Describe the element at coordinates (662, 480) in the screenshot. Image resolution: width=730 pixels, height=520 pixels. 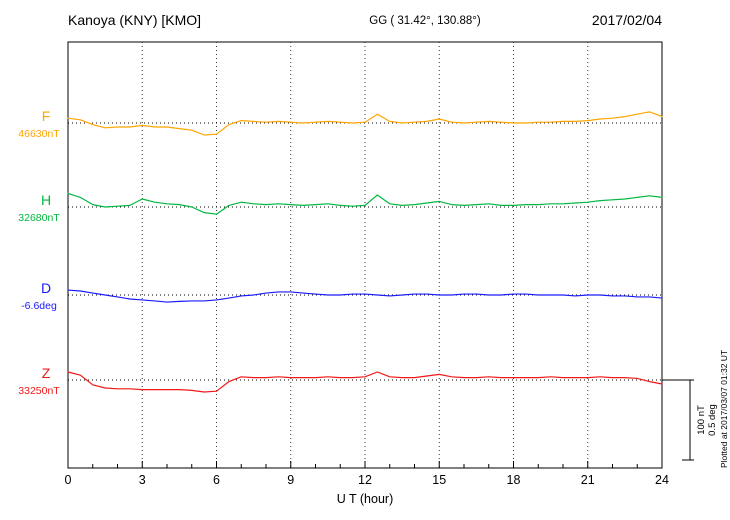
I see `x-tick-label: 24` at that location.